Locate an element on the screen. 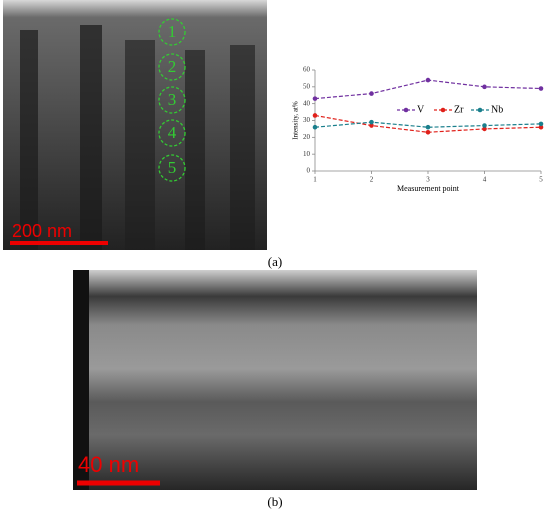 This screenshot has width=550, height=515. y-axis-label: Intensity, at% is located at coordinates (296, 120).